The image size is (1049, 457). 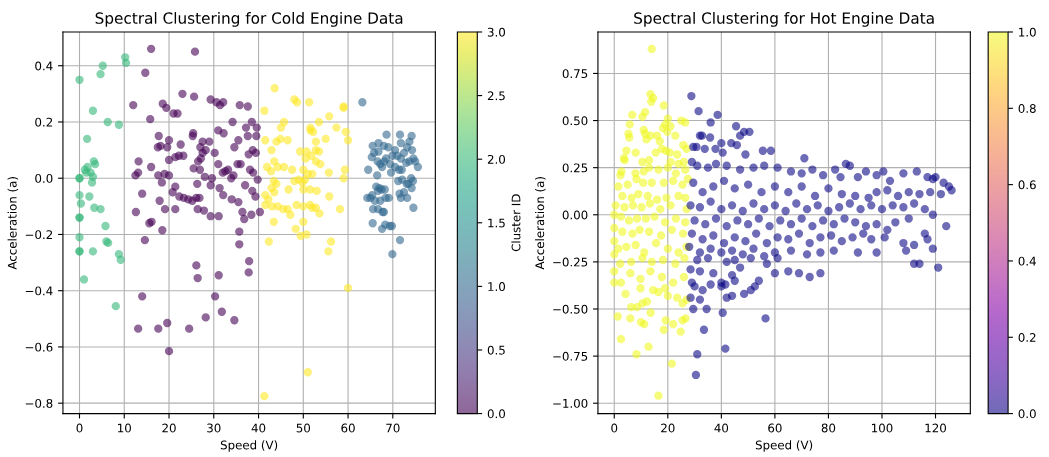 I want to click on y-tick-label: −0.50, so click(x=570, y=309).